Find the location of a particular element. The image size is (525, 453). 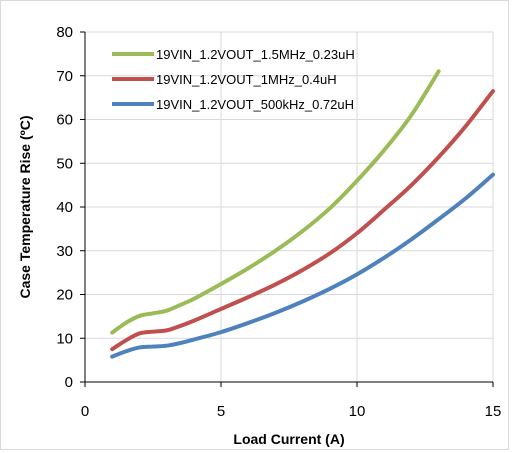

x-tick-label: 5 is located at coordinates (221, 411).